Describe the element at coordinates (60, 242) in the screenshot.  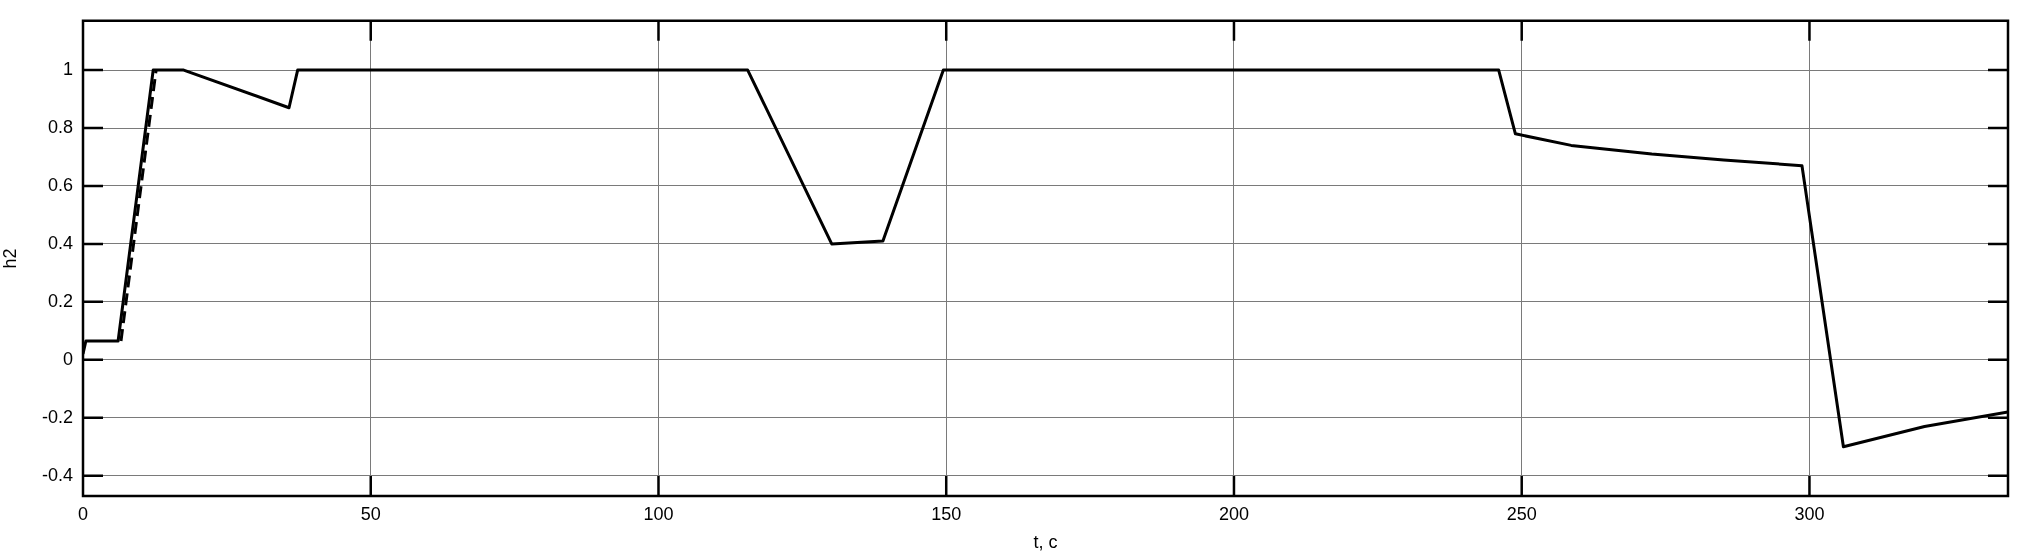
I see `y-tick-label: 0.4` at that location.